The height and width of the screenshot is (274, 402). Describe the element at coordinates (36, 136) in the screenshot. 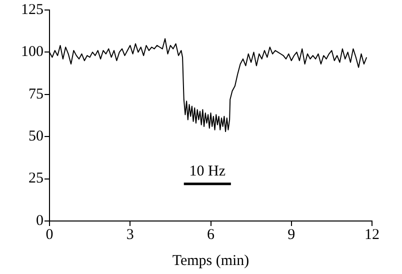

I see `y-tick-label: 50` at that location.